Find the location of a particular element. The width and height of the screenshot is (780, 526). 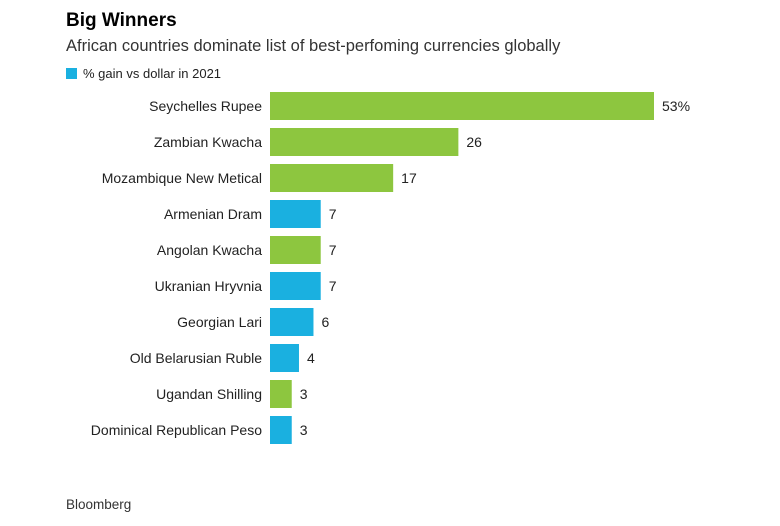

category-label: Angolan Kwacha is located at coordinates (209, 250).